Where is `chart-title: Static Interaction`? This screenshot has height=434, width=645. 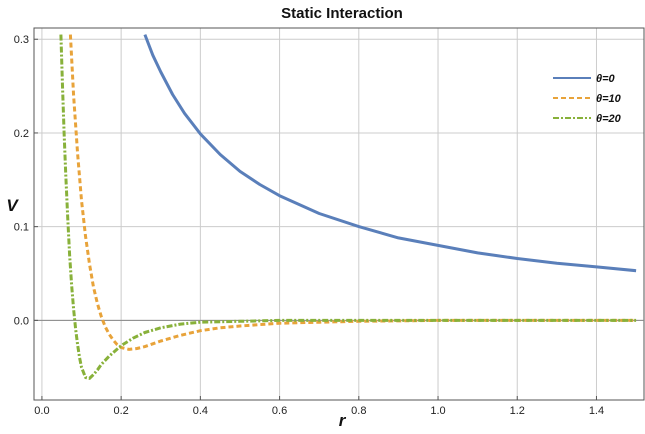
chart-title: Static Interaction is located at coordinates (342, 13).